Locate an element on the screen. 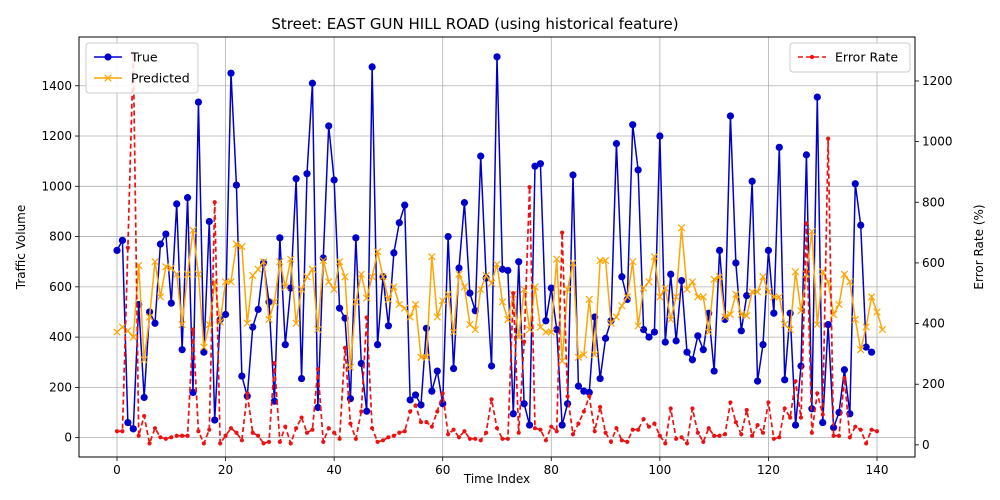 The image size is (1000, 500). y-tick-label: 200 is located at coordinates (60, 387).